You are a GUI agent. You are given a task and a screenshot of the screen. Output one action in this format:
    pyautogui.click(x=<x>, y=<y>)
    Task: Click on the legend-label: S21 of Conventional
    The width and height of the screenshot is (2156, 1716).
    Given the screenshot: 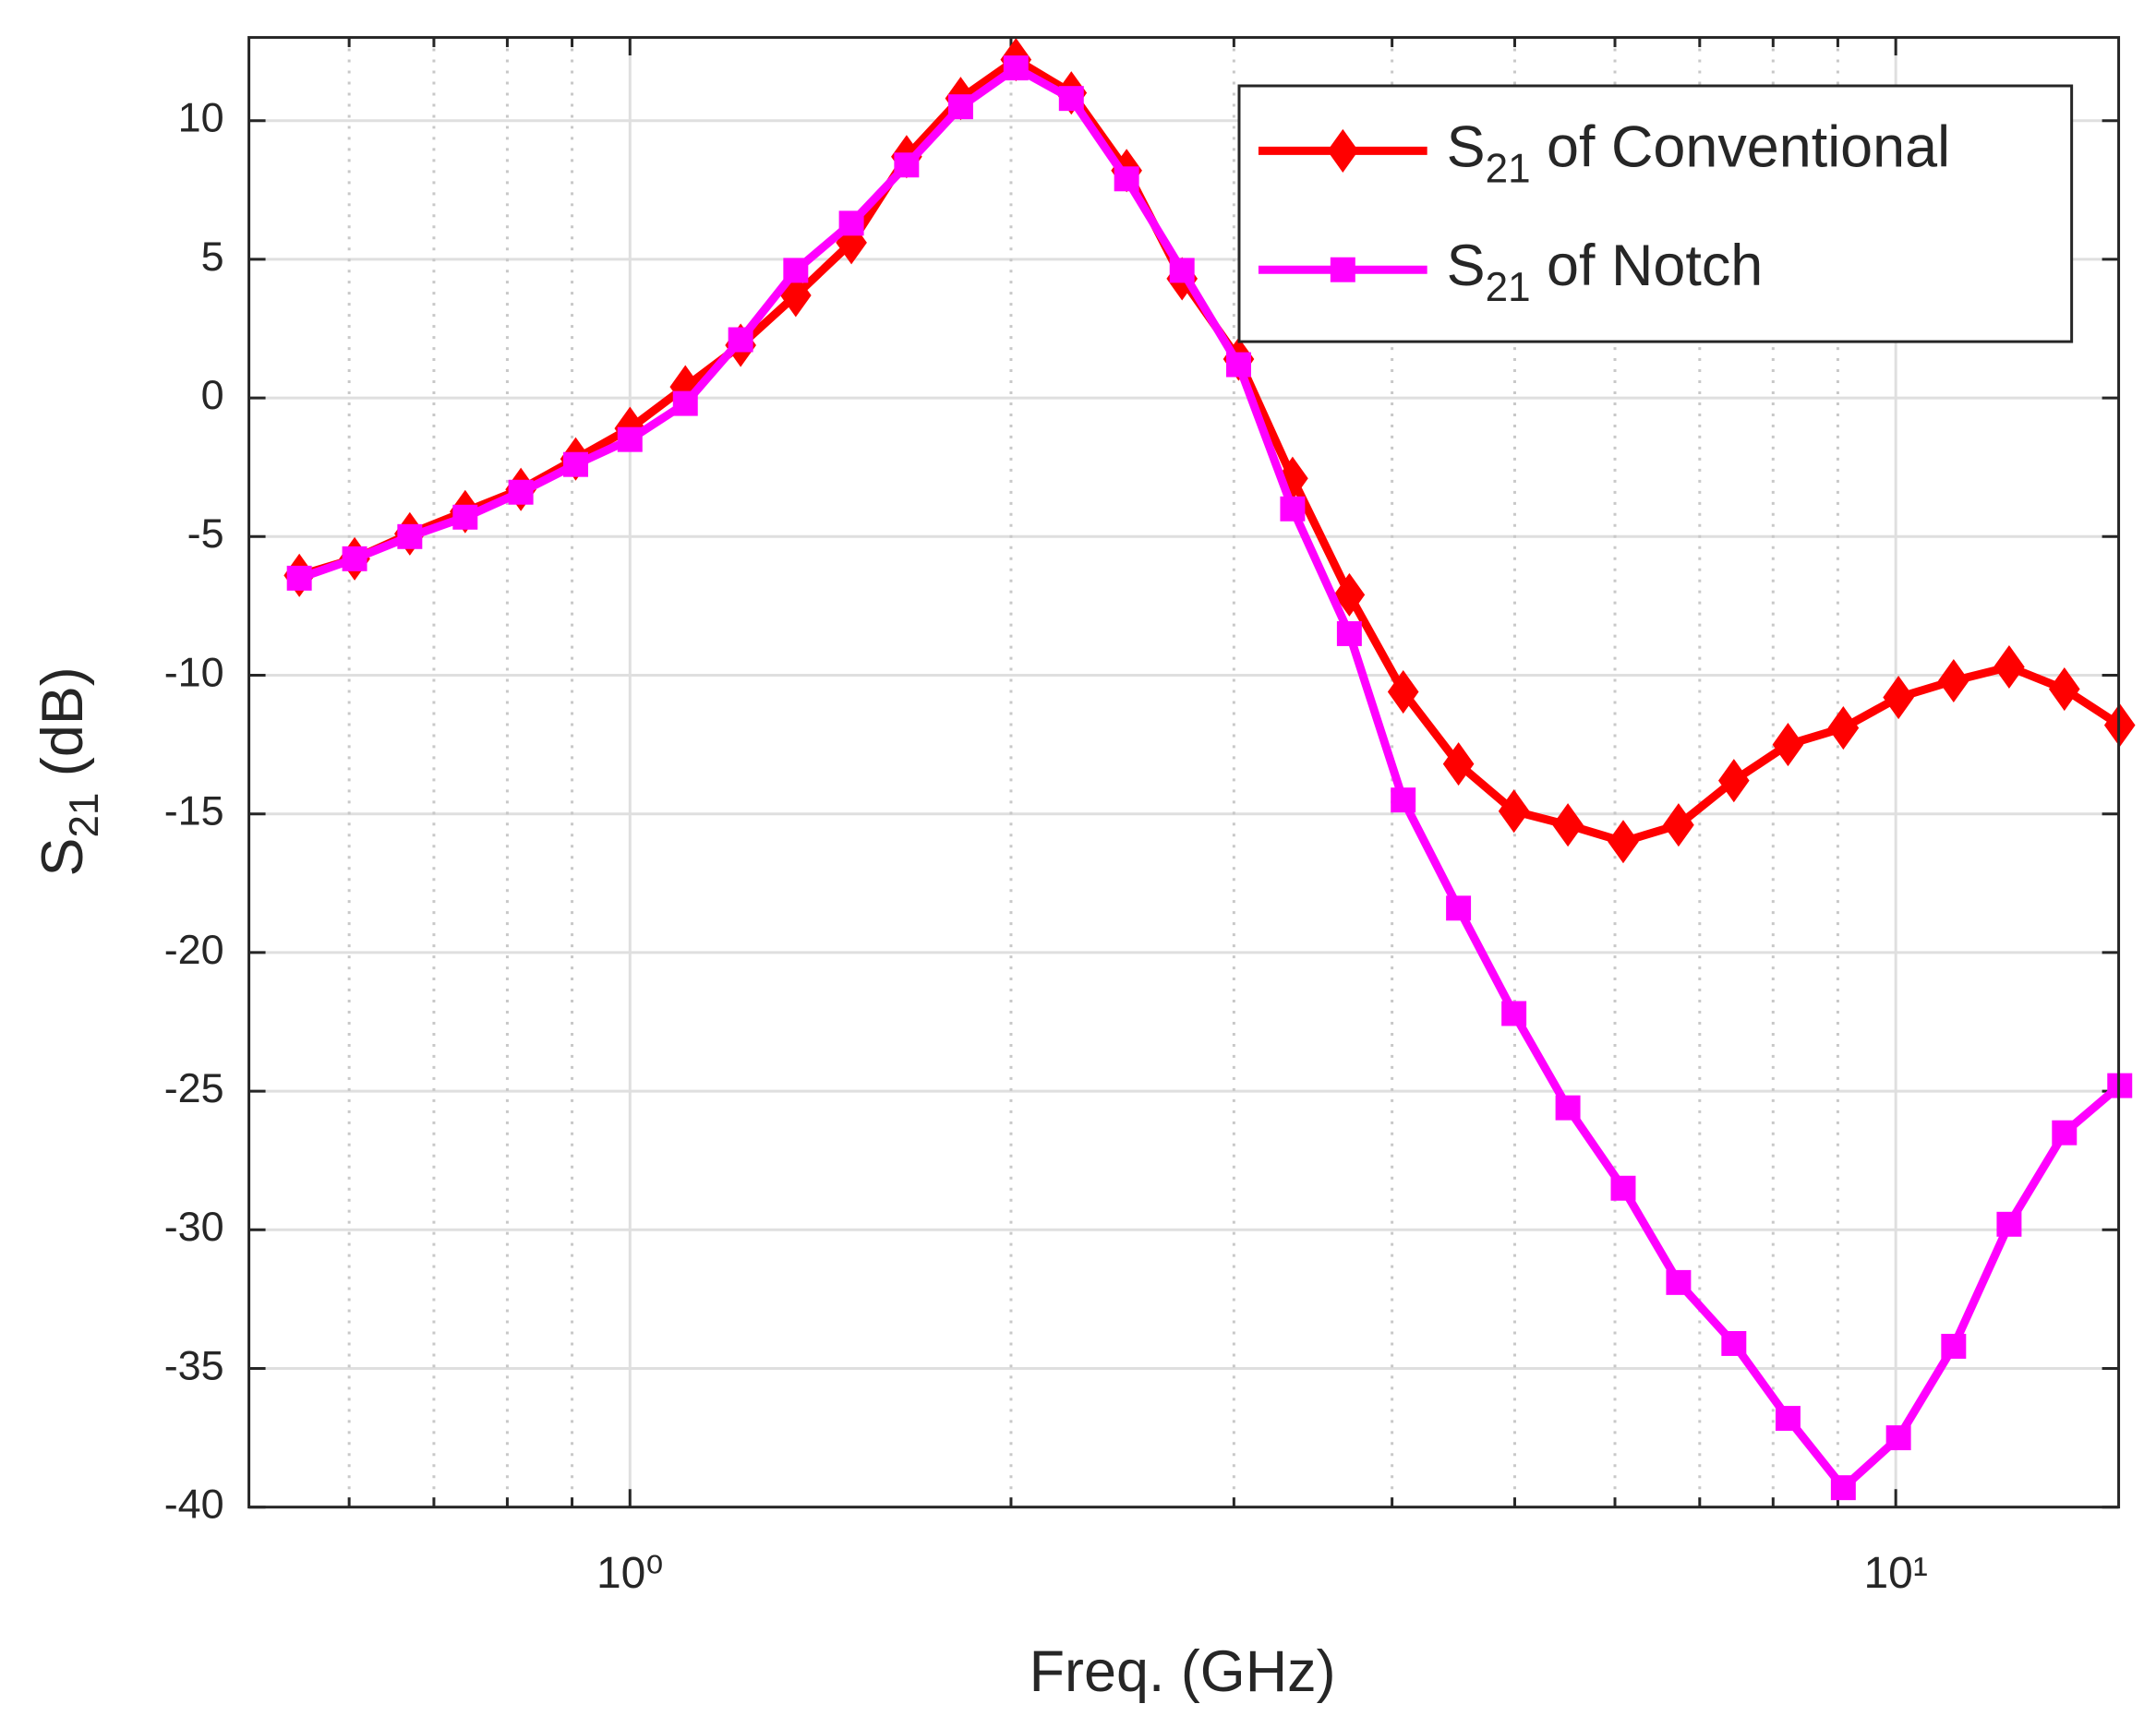 What is the action you would take?
    pyautogui.click(x=1698, y=152)
    